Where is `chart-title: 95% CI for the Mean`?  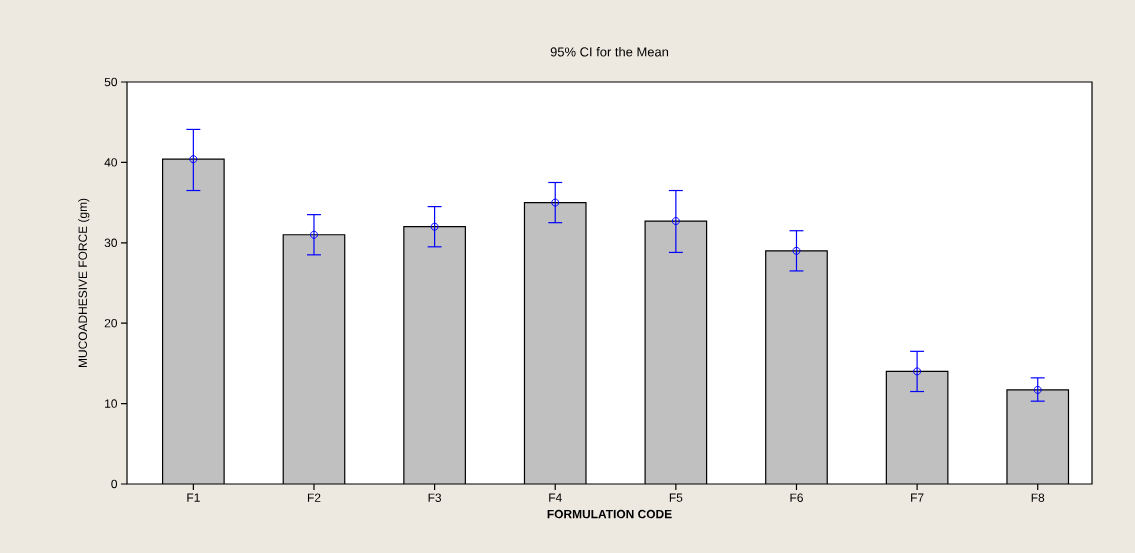
chart-title: 95% CI for the Mean is located at coordinates (609, 51).